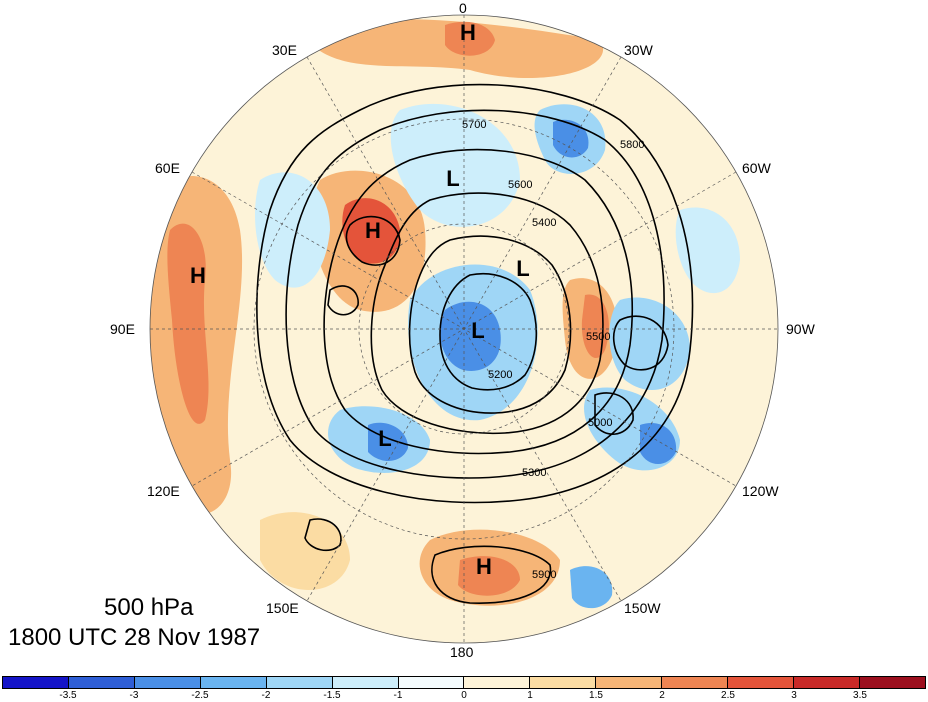 This screenshot has height=702, width=928. I want to click on colorbar-tick-label: -3, so click(134, 695).